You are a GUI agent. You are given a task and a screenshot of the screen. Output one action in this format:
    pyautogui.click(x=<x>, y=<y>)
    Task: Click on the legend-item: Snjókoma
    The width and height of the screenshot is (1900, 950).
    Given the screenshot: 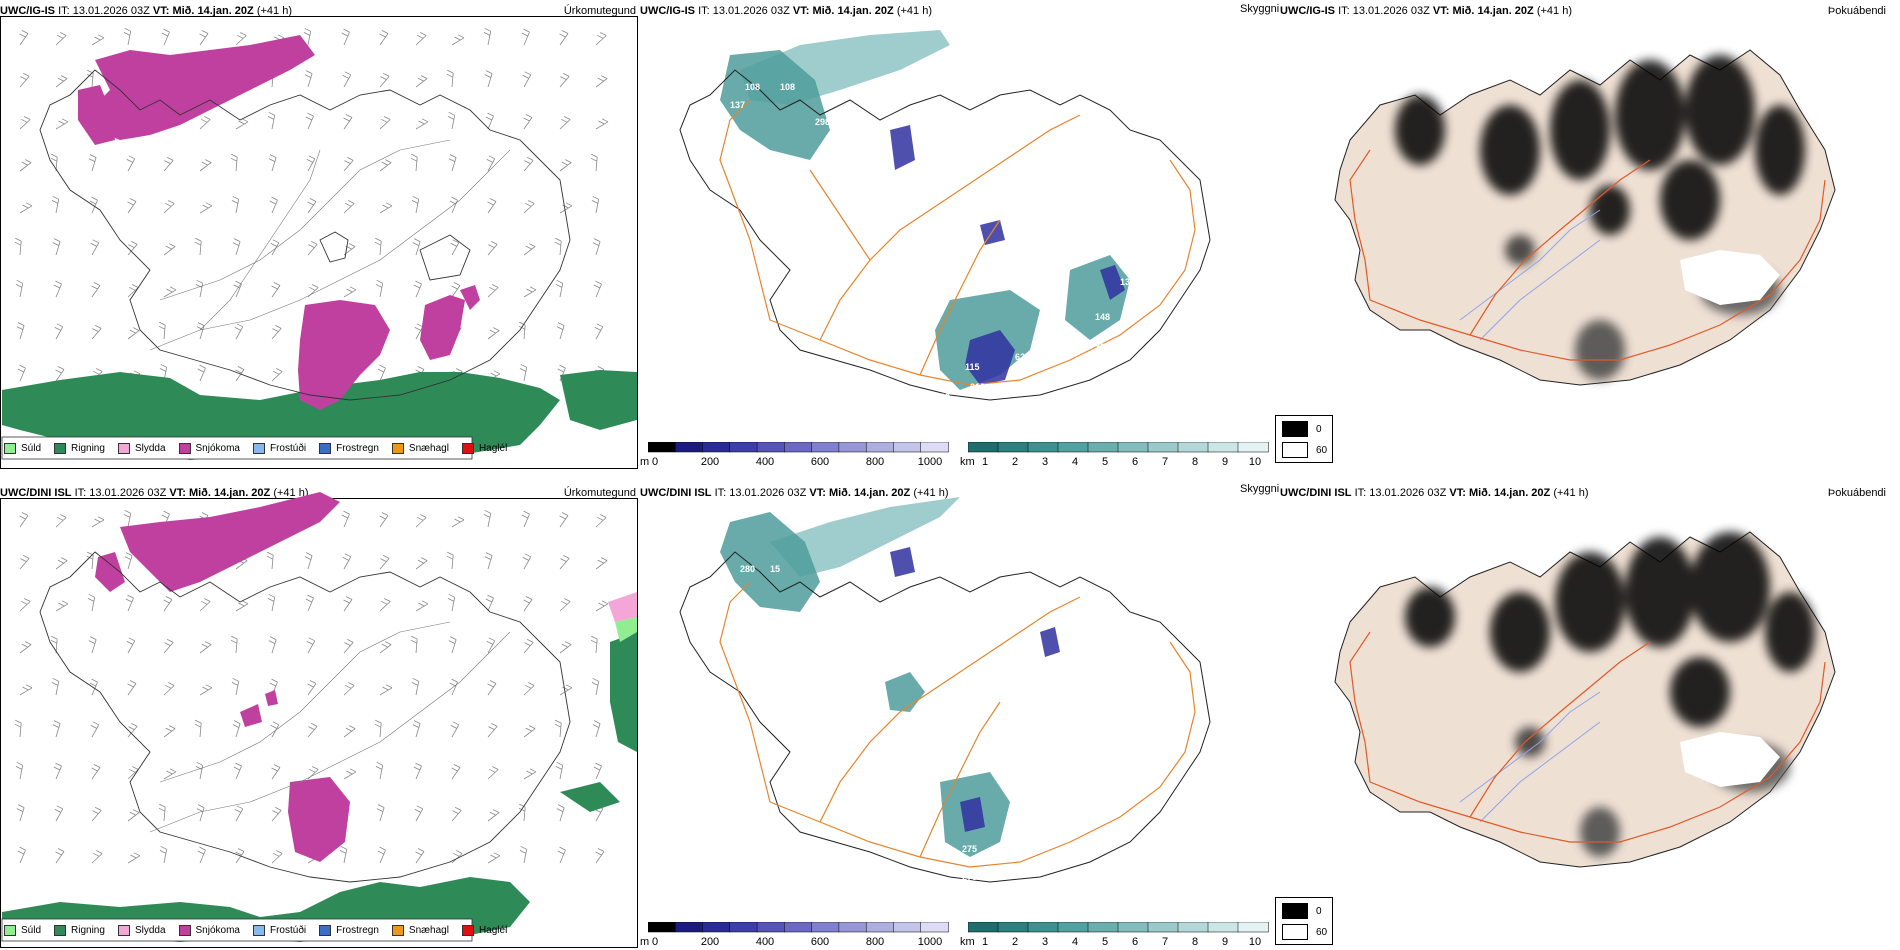 What is the action you would take?
    pyautogui.click(x=209, y=448)
    